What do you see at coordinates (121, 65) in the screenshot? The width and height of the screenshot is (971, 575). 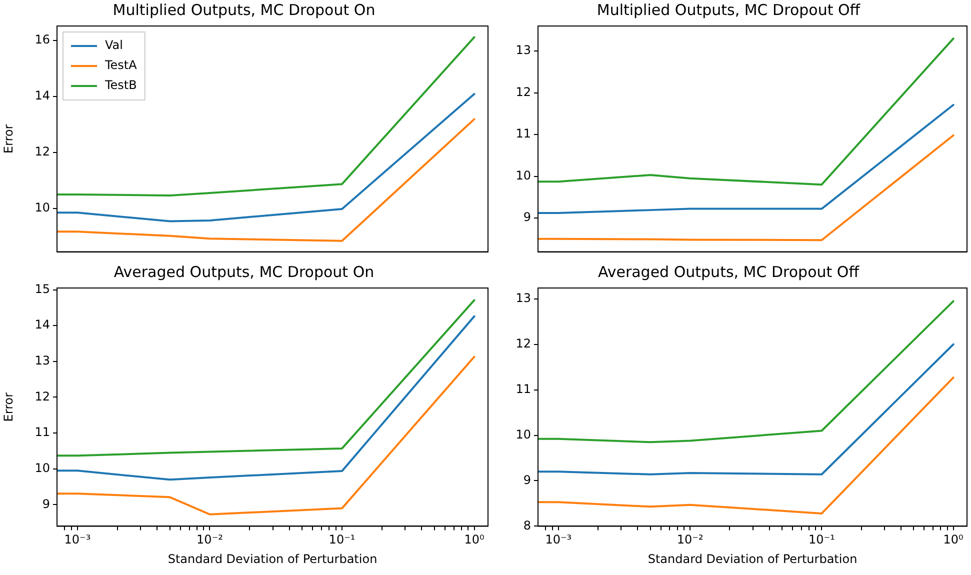 I see `legend-label: TestA` at bounding box center [121, 65].